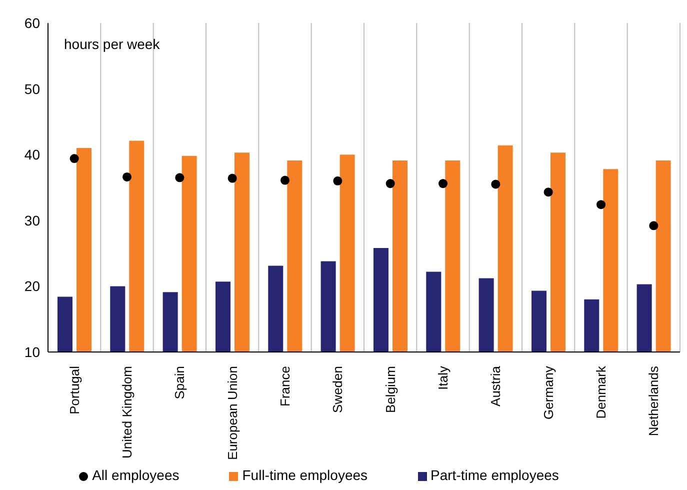  I want to click on x-tick-label: Denmark, so click(601, 392).